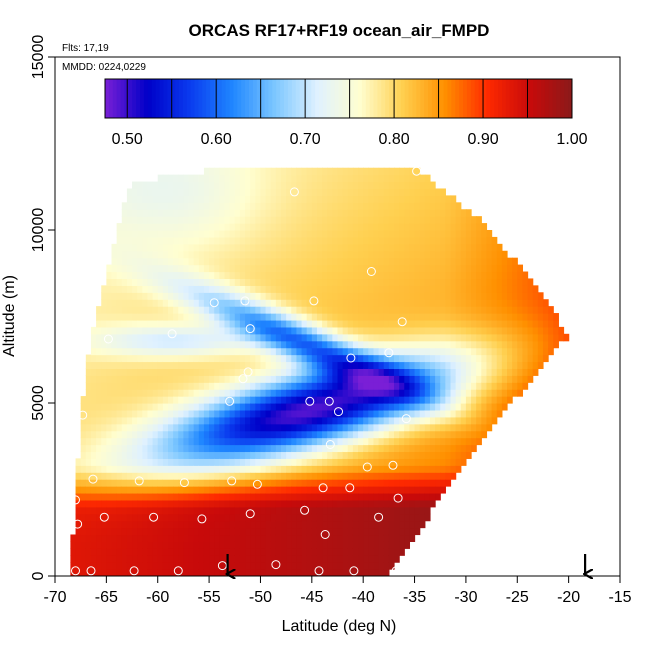 The height and width of the screenshot is (650, 650). Describe the element at coordinates (263, 379) in the screenshot. I see `heatmap-cell-1936` at that location.